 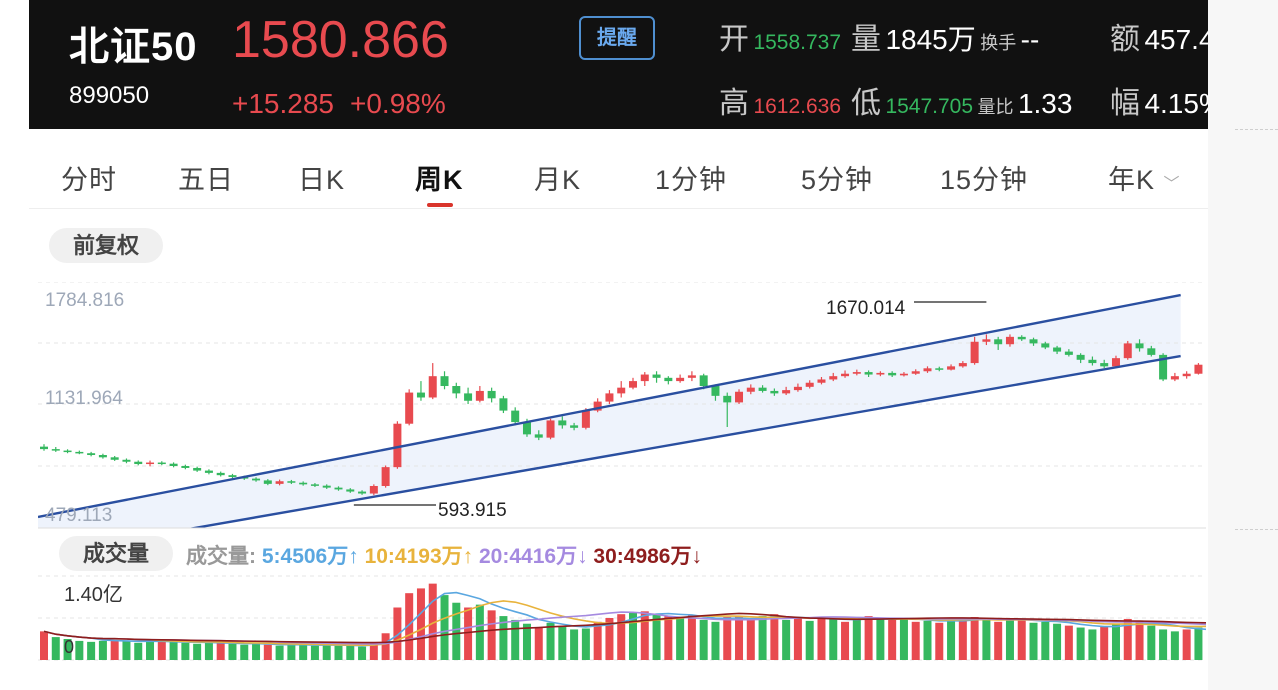 I want to click on volume-value: 1845万, so click(x=930, y=39).